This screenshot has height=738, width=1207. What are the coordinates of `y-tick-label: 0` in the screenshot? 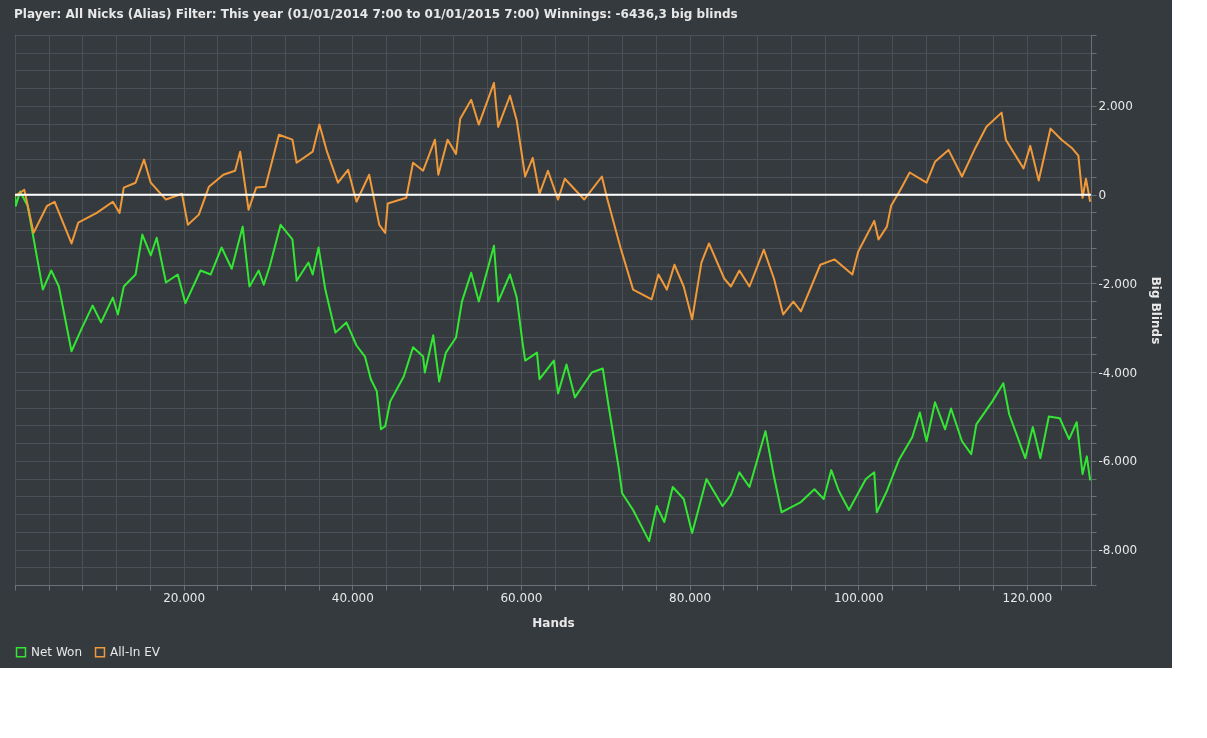 It's located at (1102, 195).